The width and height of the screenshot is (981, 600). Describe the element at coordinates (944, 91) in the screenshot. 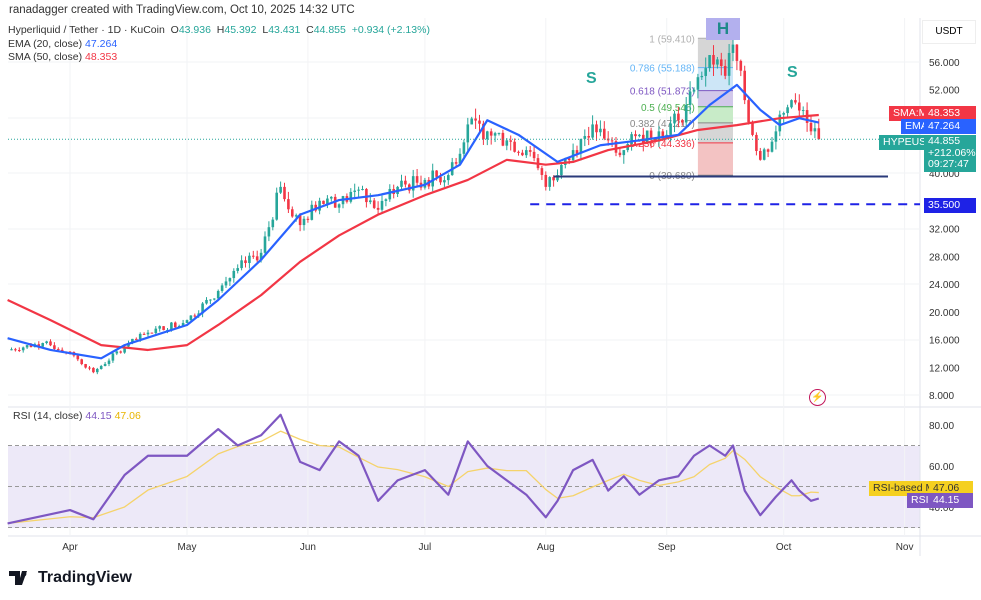

I see `price-axis-label: 52.000` at that location.